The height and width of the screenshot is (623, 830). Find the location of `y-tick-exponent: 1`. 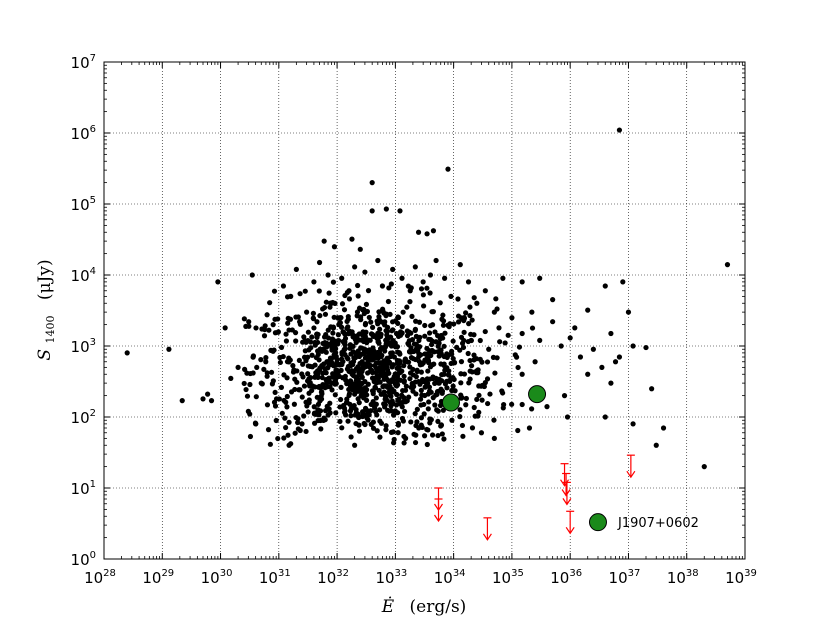

y-tick-exponent: 1 is located at coordinates (93, 484).